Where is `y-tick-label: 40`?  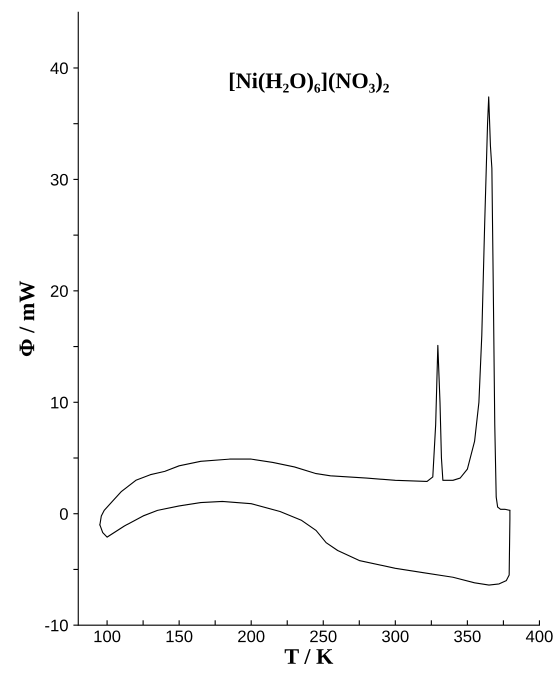
y-tick-label: 40 is located at coordinates (59, 68).